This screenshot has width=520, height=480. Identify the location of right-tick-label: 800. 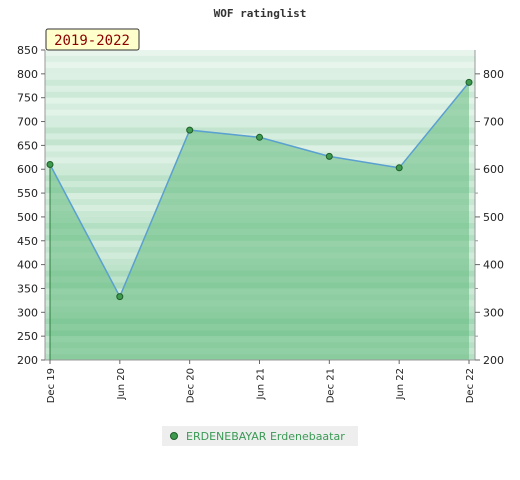
(493, 74).